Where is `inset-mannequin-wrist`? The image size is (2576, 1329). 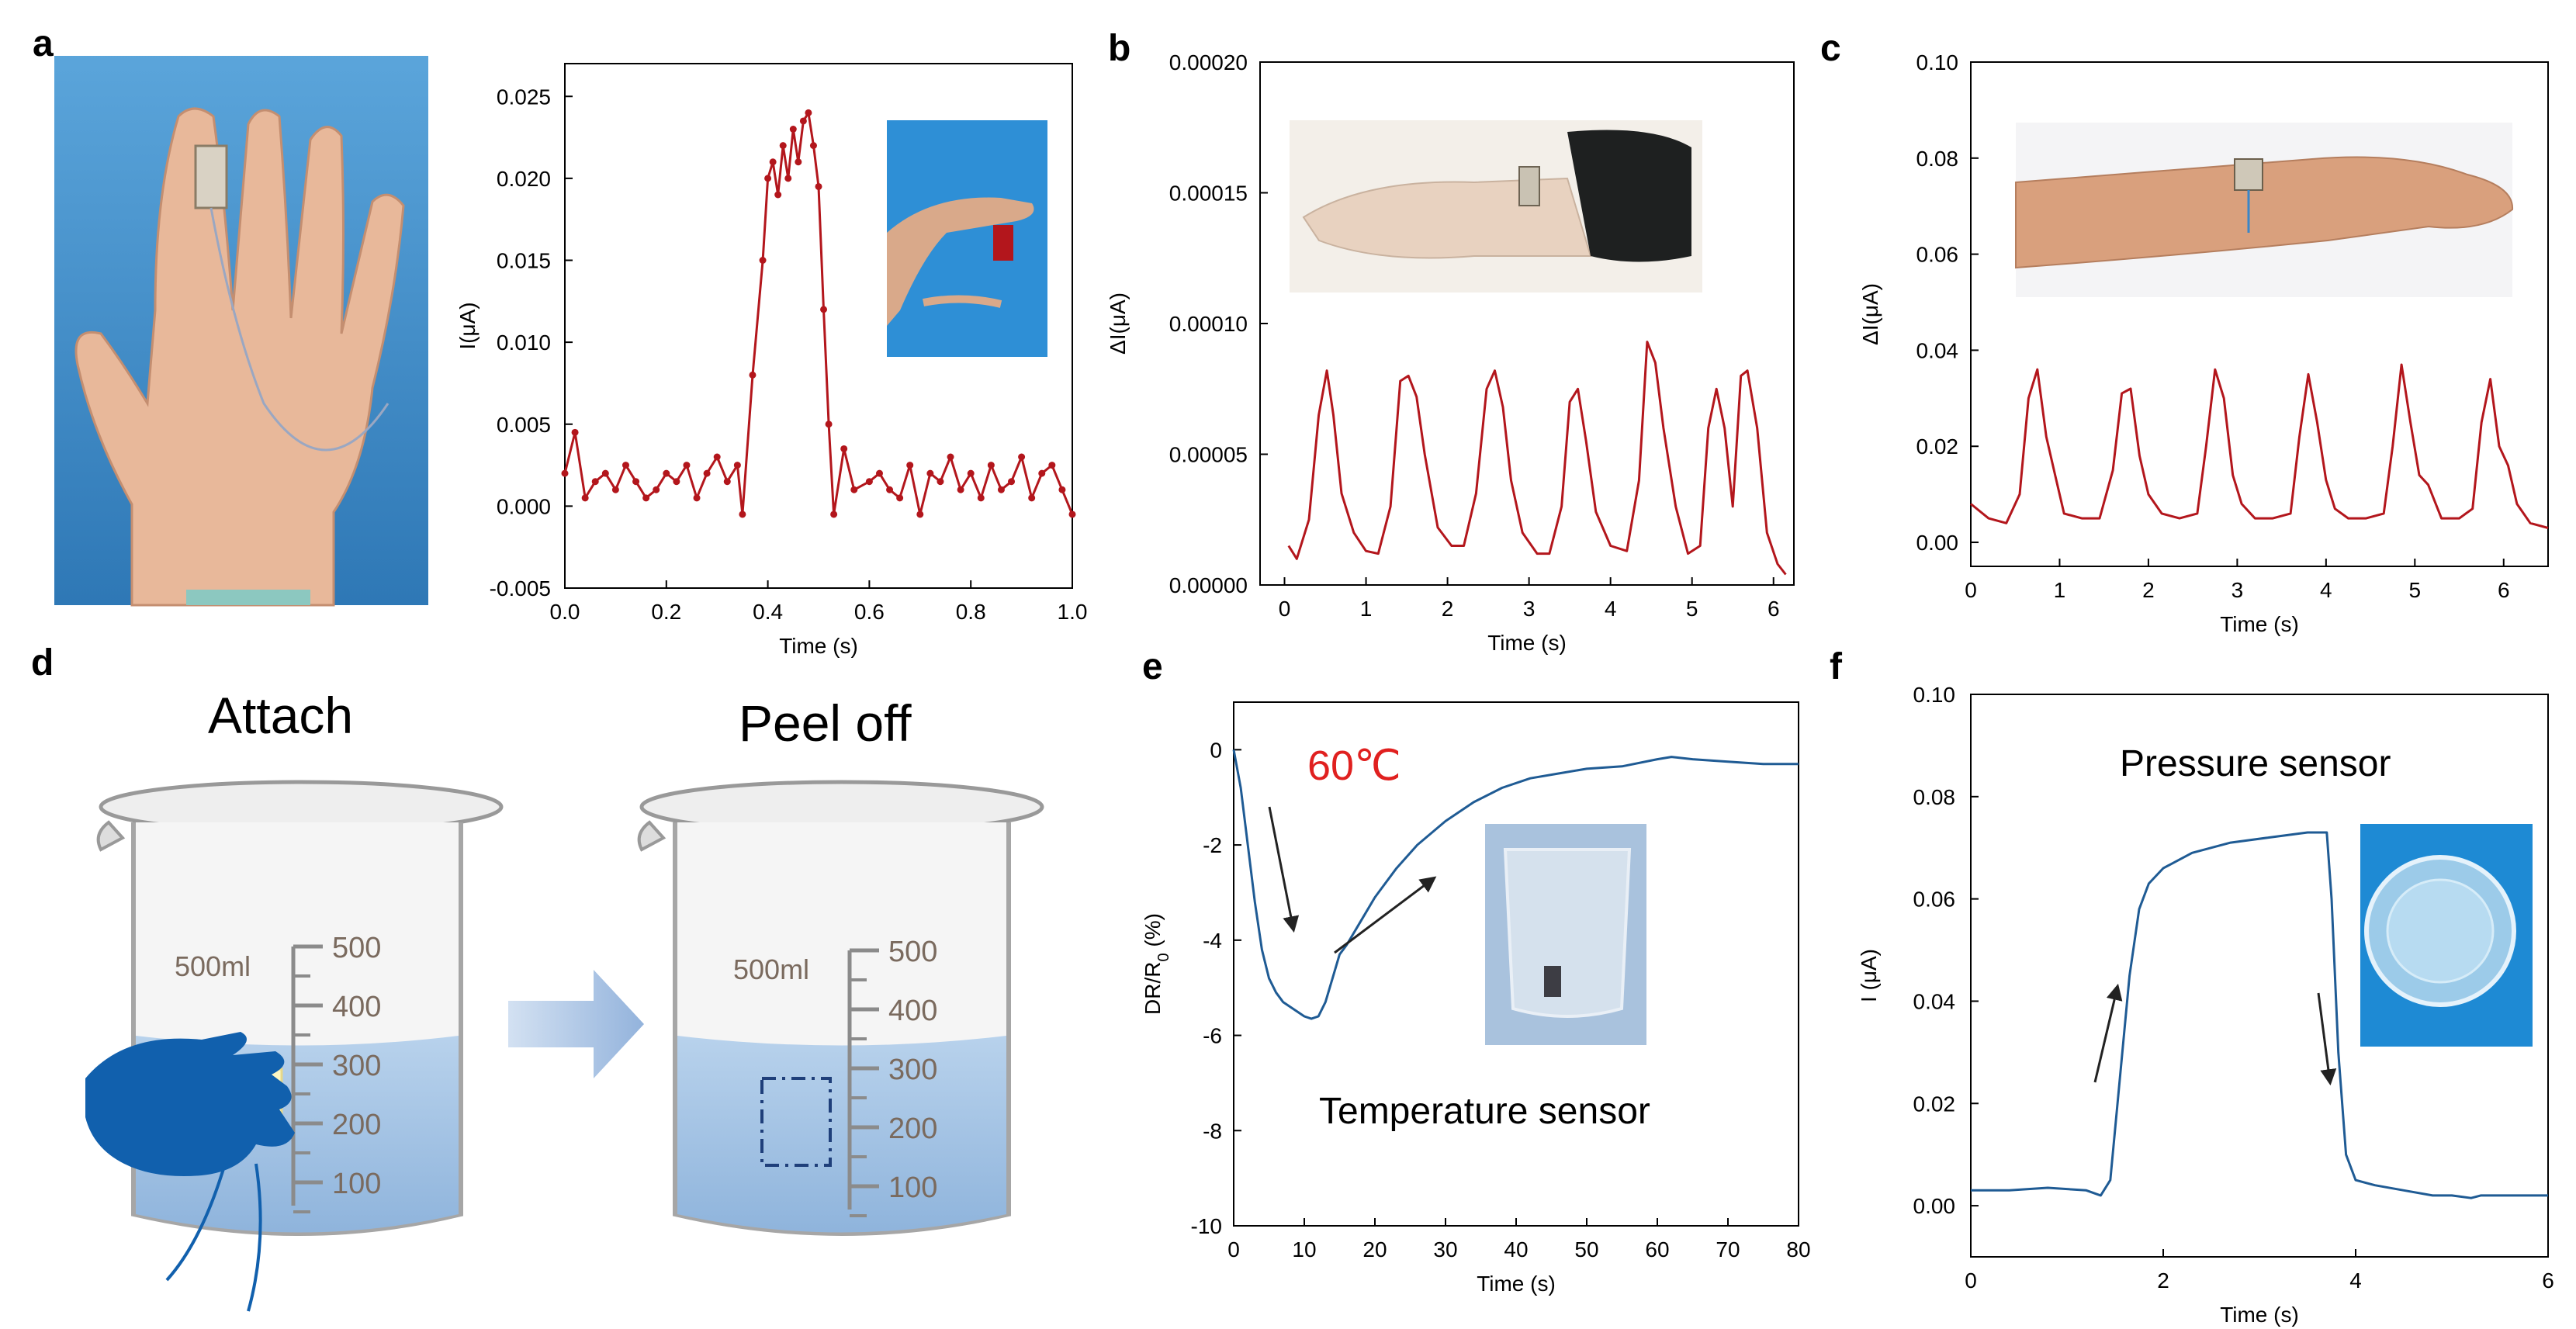 inset-mannequin-wrist is located at coordinates (1496, 206).